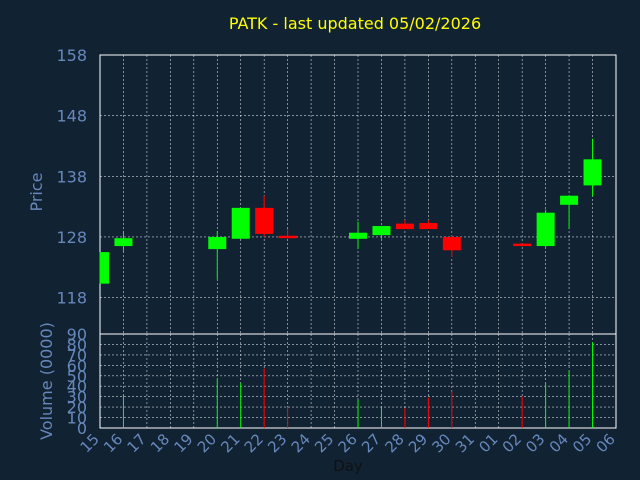 The width and height of the screenshot is (640, 480). I want to click on x-tick-label: 26, so click(348, 443).